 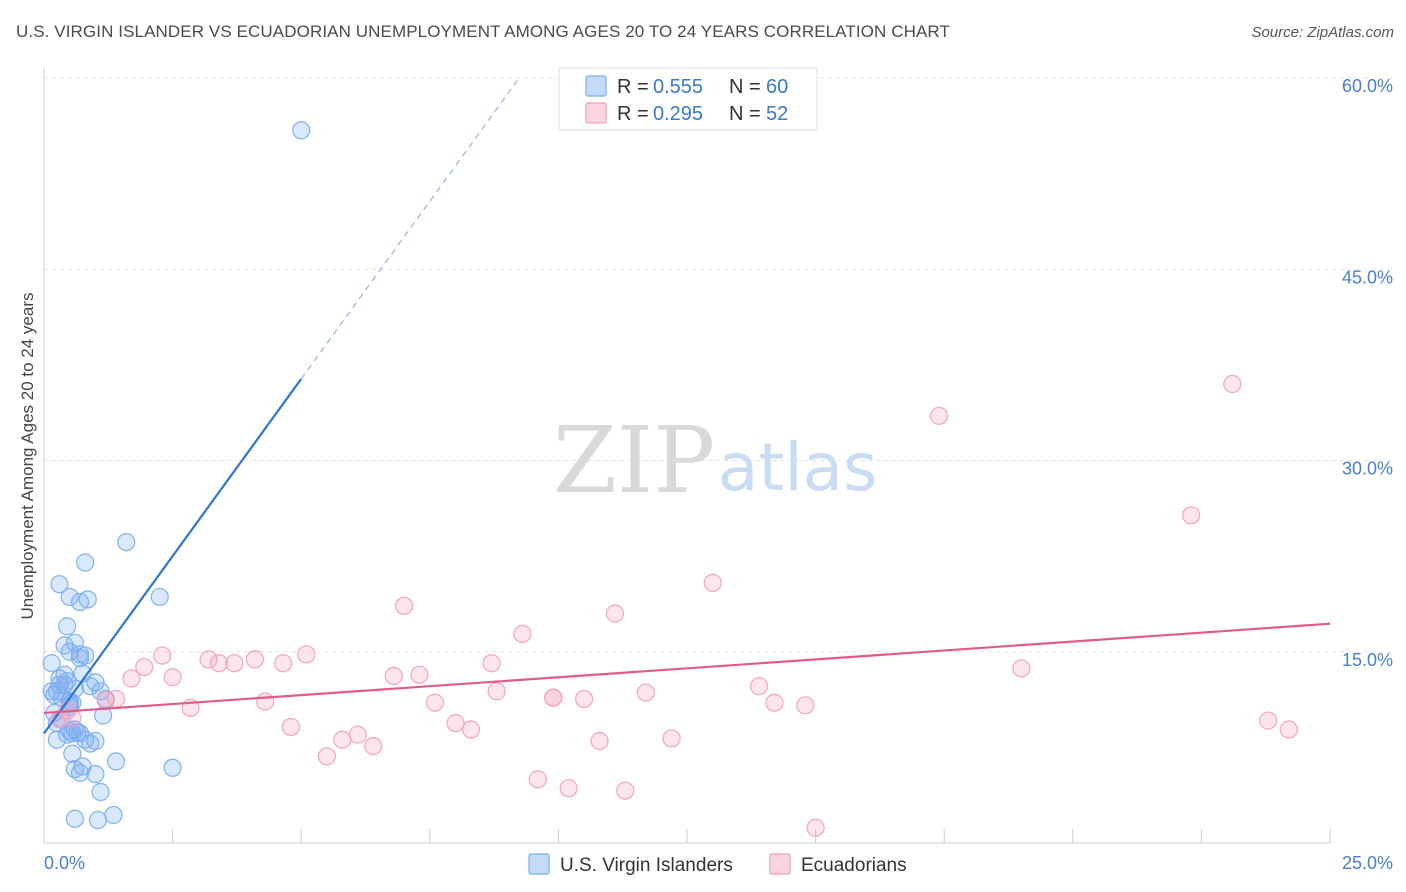 What do you see at coordinates (633, 87) in the screenshot?
I see `legend-r-label-1: R =` at bounding box center [633, 87].